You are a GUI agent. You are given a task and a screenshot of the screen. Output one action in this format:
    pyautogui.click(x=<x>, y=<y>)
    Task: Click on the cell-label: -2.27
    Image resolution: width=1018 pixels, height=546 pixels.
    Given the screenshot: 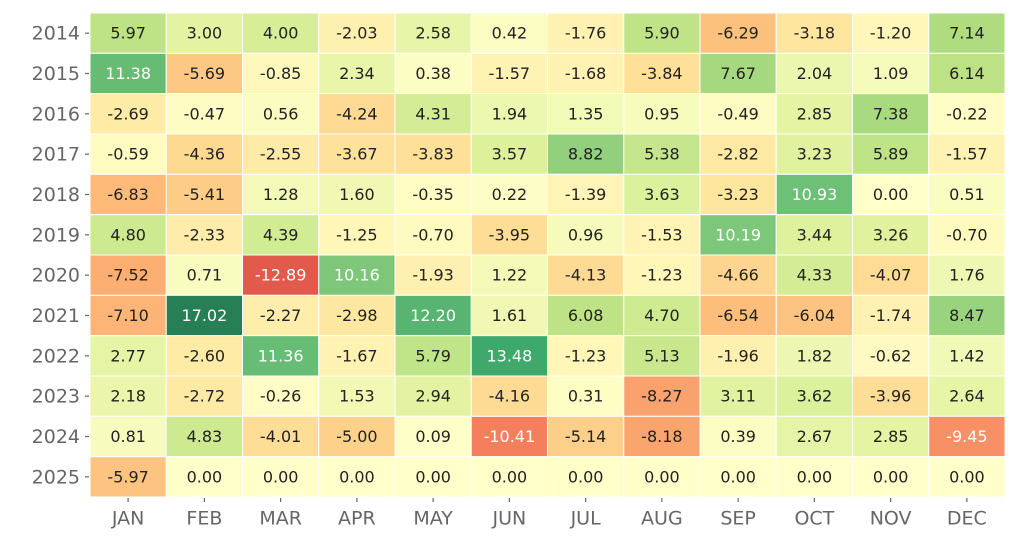 What is the action you would take?
    pyautogui.click(x=280, y=315)
    